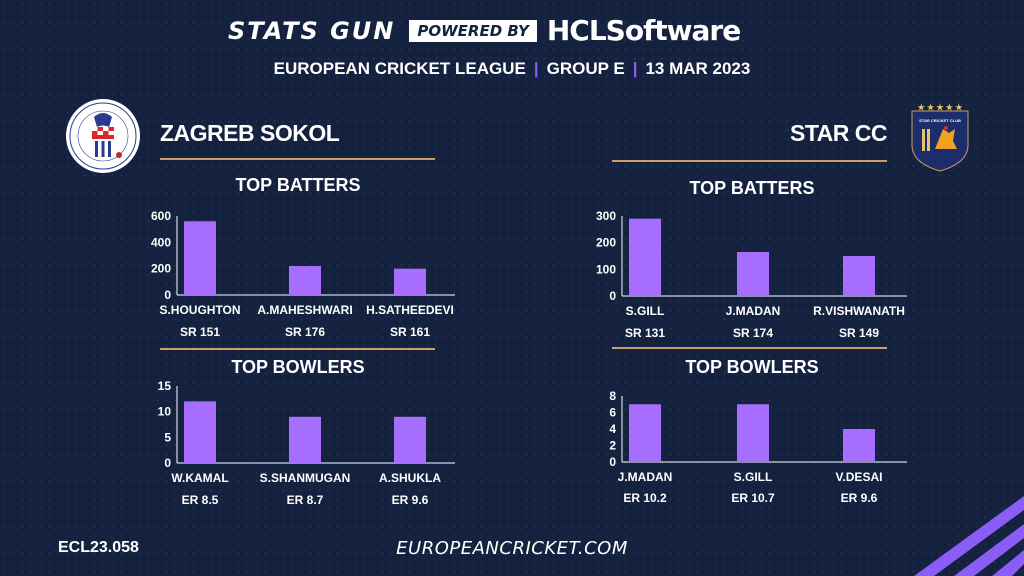 This screenshot has width=1024, height=576. Describe the element at coordinates (410, 281) in the screenshot. I see `bar-h-satheedevi` at that location.